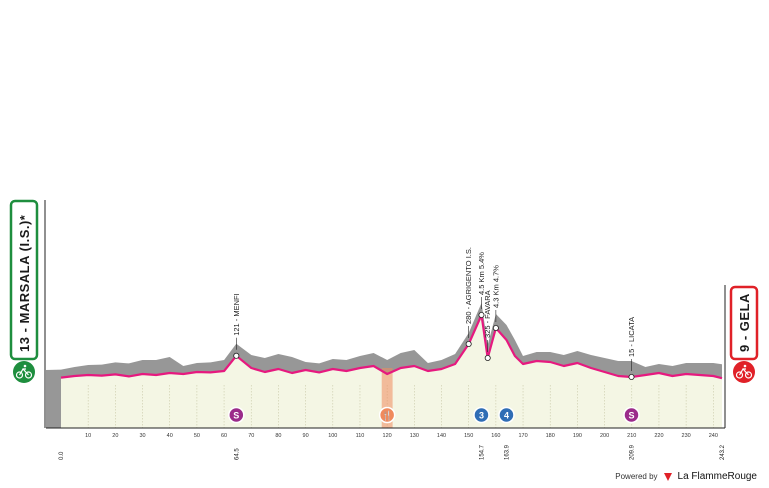 Image resolution: width=769 pixels, height=488 pixels. Describe the element at coordinates (170, 436) in the screenshot. I see `x-tick-40: 40` at that location.